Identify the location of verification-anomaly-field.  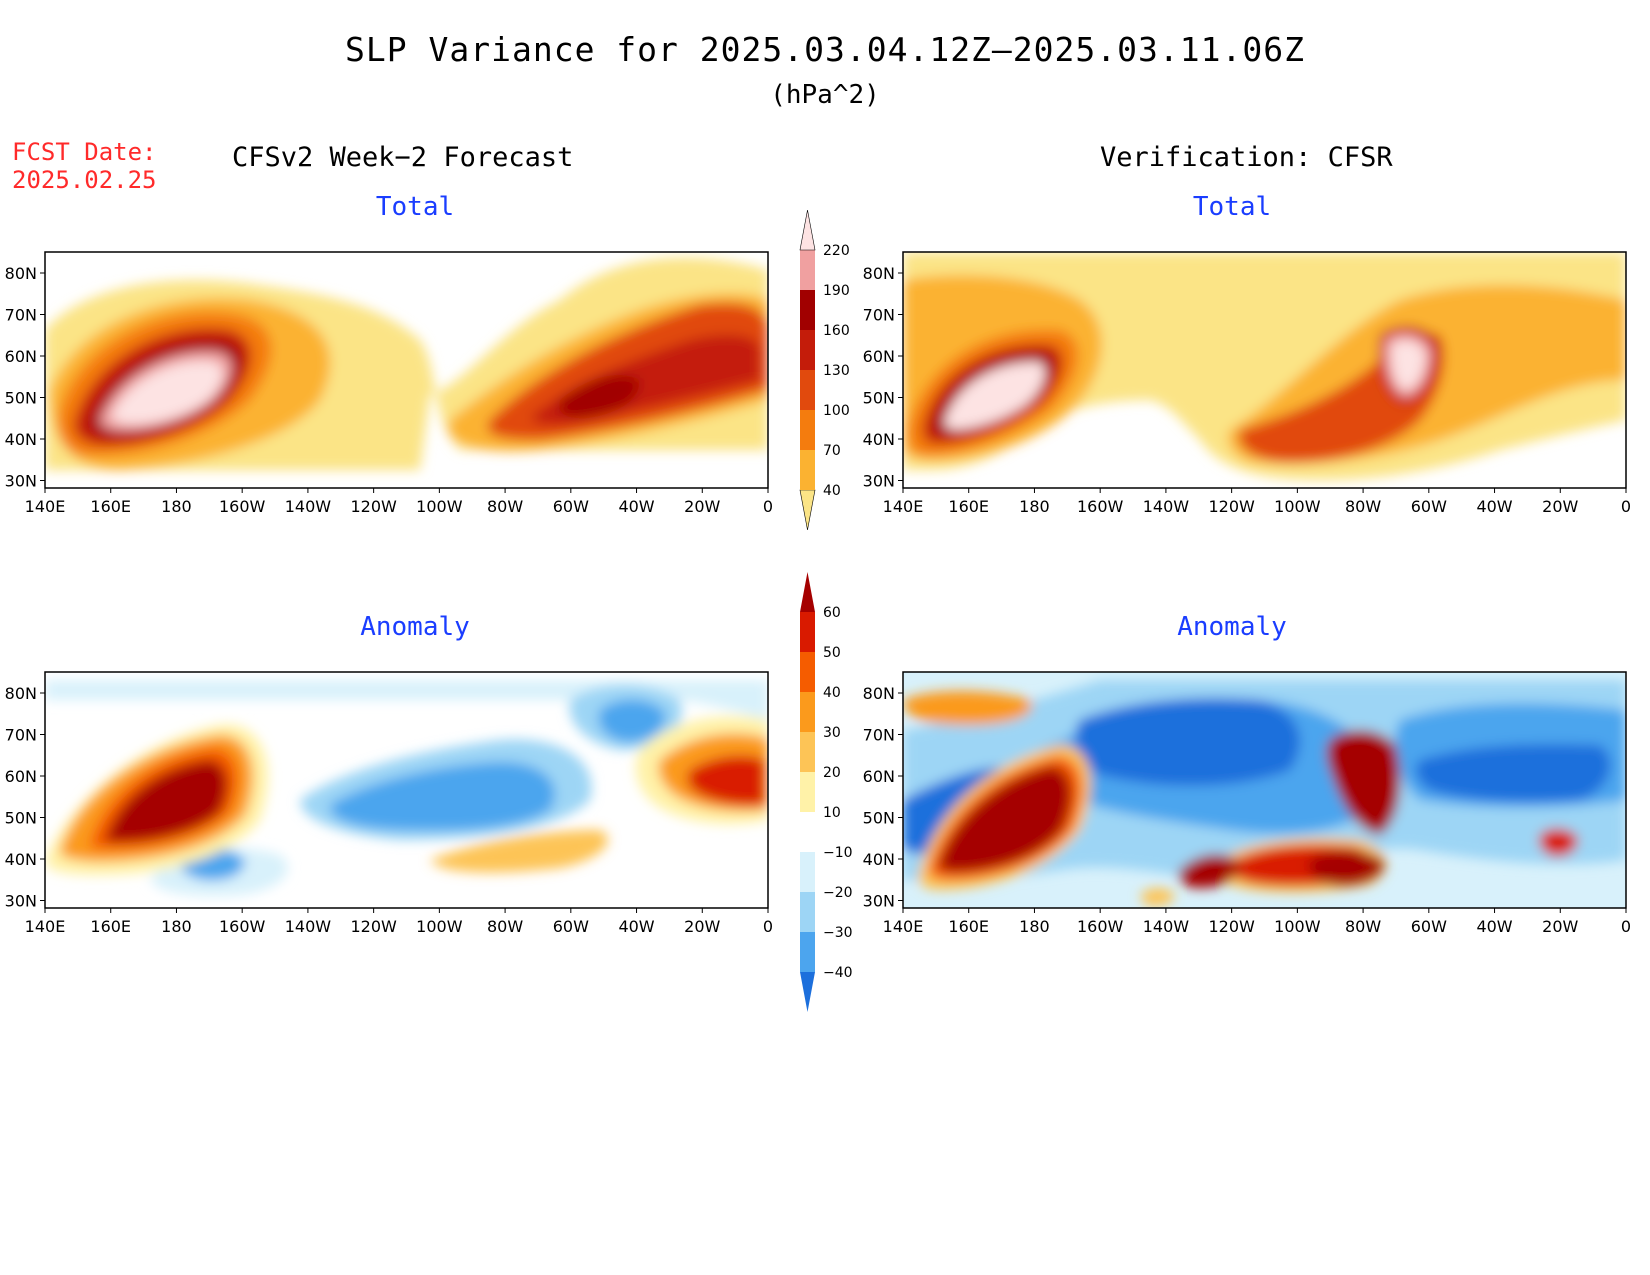
(1264, 793).